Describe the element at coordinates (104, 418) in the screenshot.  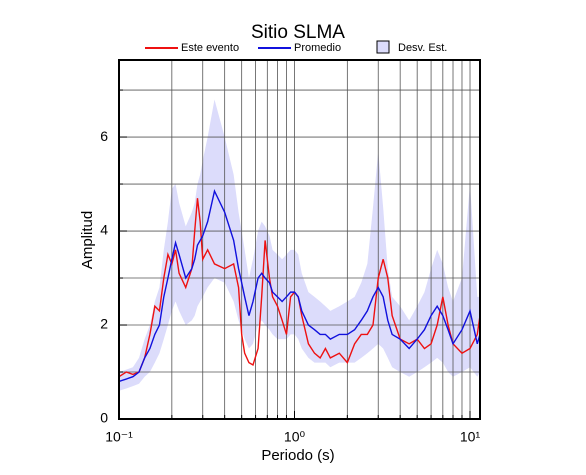
I see `y-tick-label: 0` at that location.